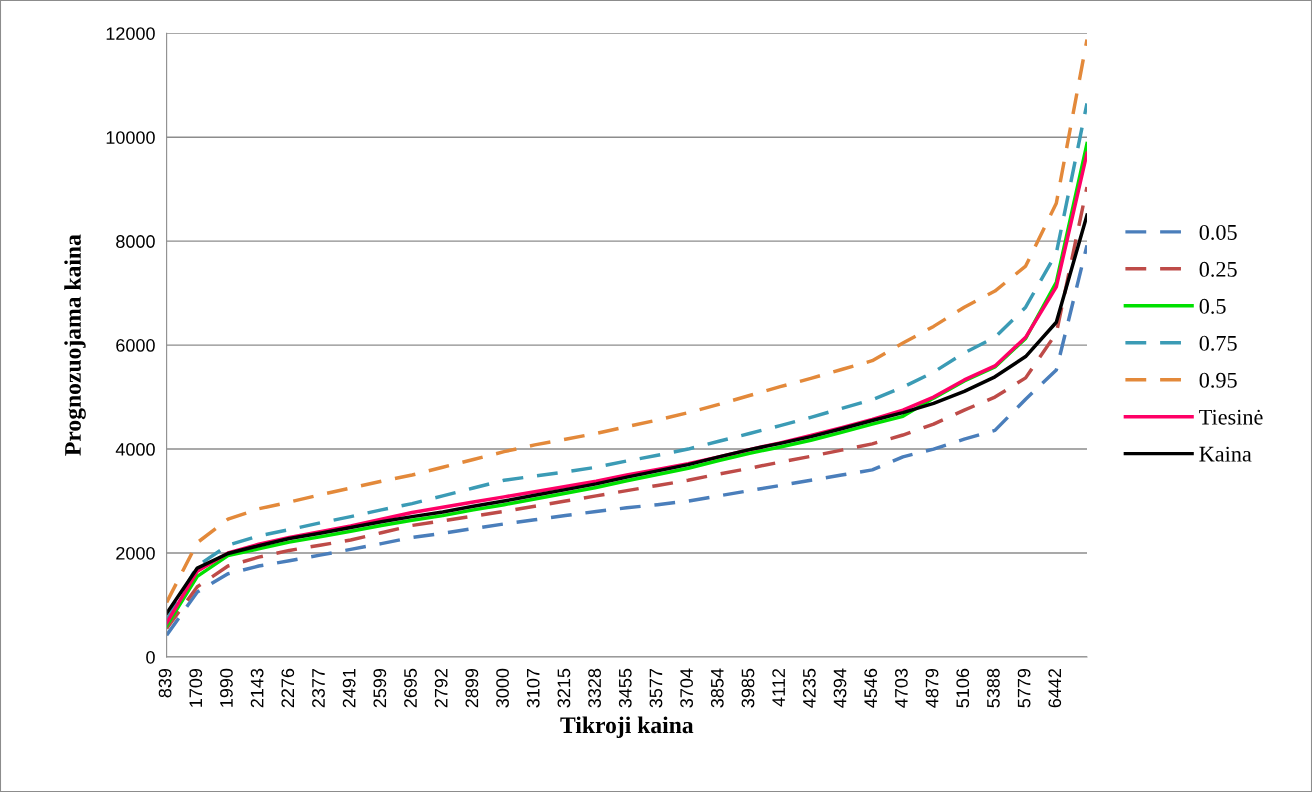 Image resolution: width=1312 pixels, height=792 pixels. Describe the element at coordinates (135, 241) in the screenshot. I see `y-tick-label: 8000` at that location.